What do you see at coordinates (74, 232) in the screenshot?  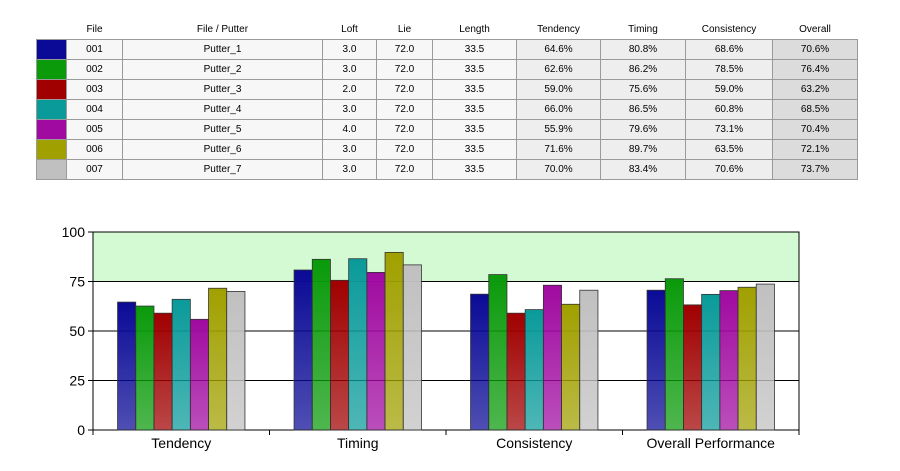 I see `y-tick-label: 100` at bounding box center [74, 232].